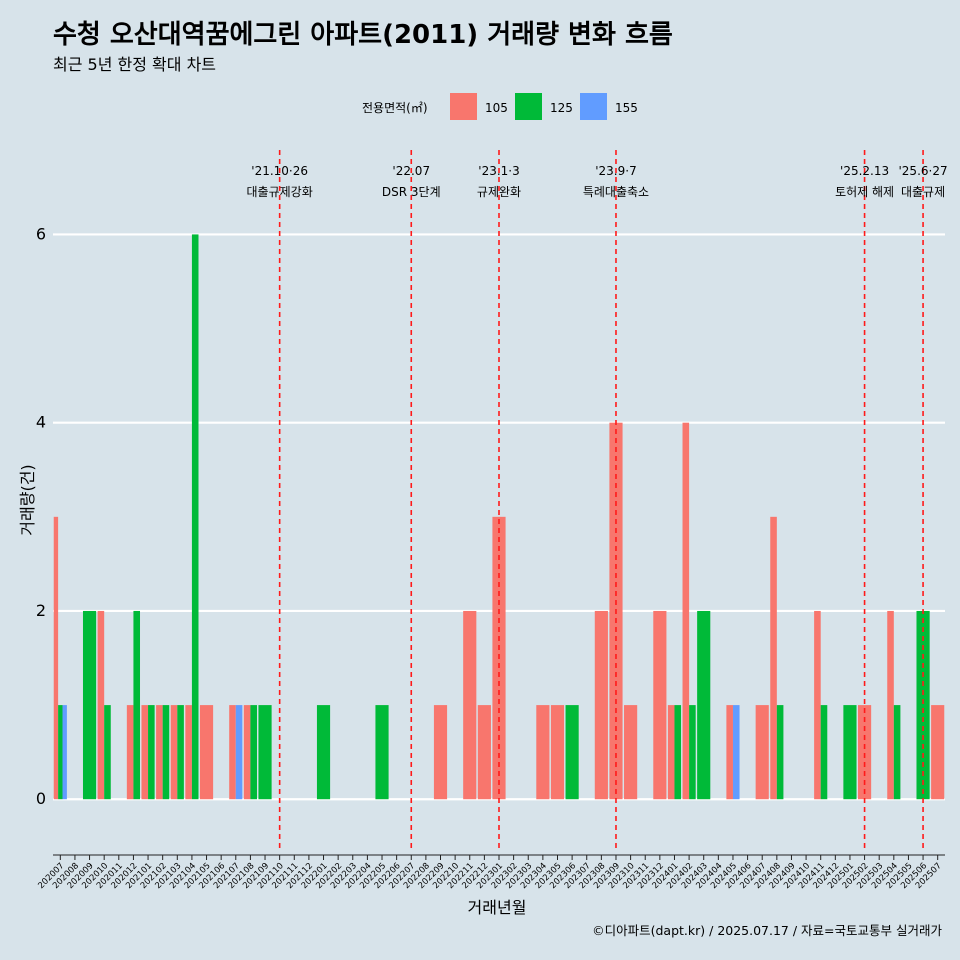 The width and height of the screenshot is (960, 960). I want to click on legend-label: 155, so click(626, 108).